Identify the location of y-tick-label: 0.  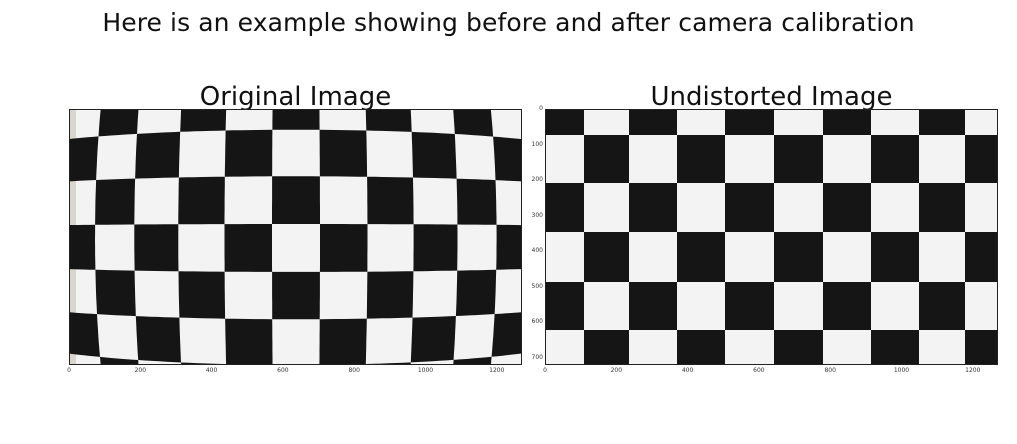
(541, 108).